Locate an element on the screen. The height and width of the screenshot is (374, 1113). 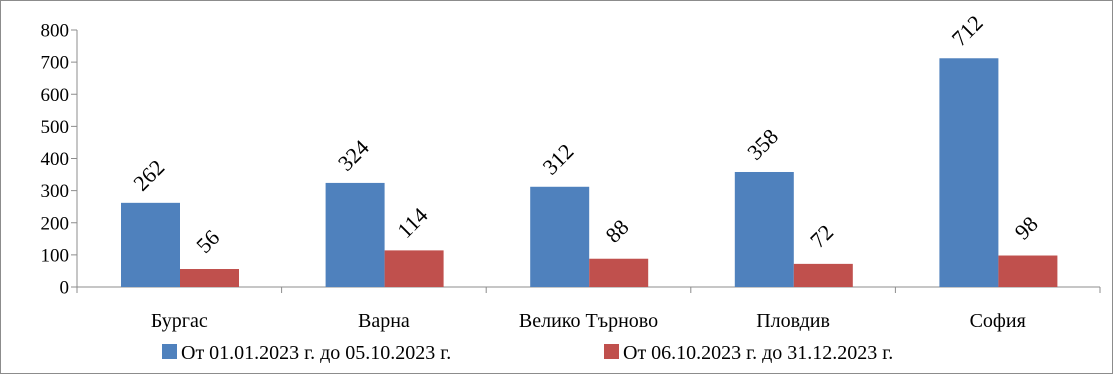
y-tick-label: 200 is located at coordinates (55, 223).